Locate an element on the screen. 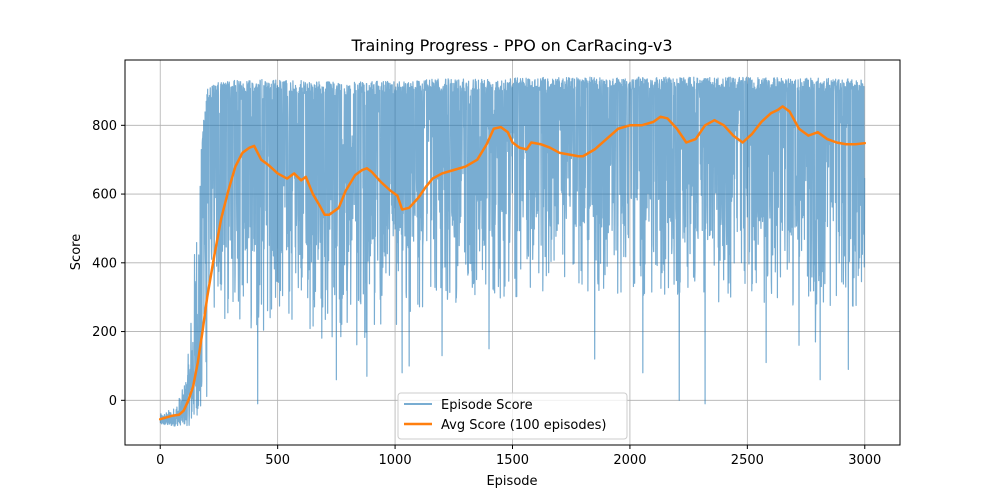  chart-title: Training Progress - PPO on CarRacing-v3 is located at coordinates (511, 45).